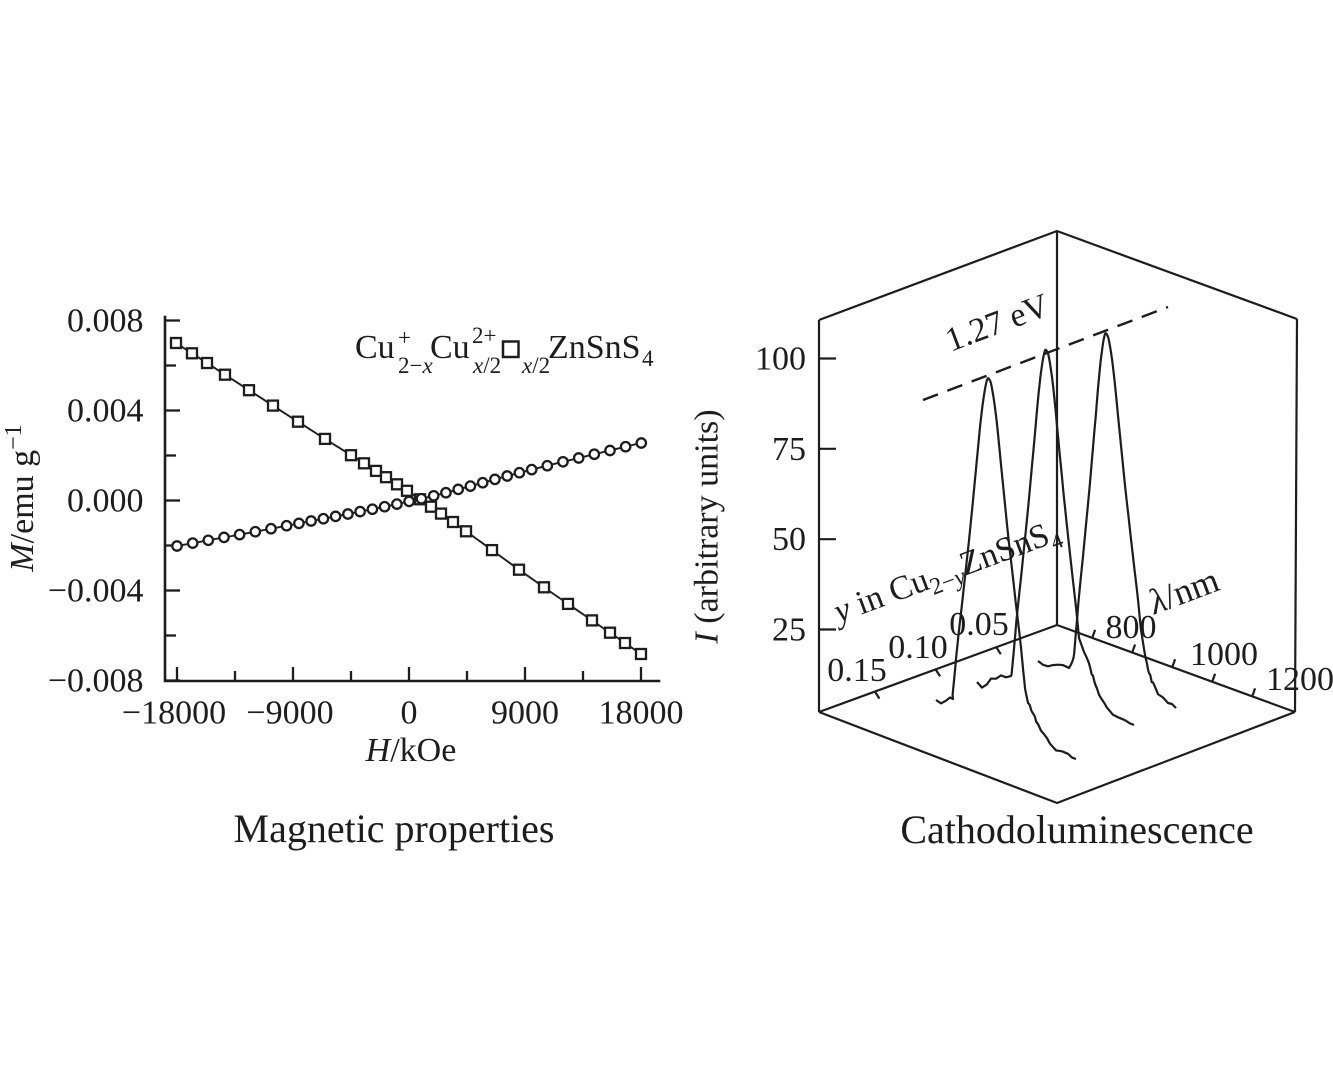  I want to click on svg-text: 9000, so click(525, 713).